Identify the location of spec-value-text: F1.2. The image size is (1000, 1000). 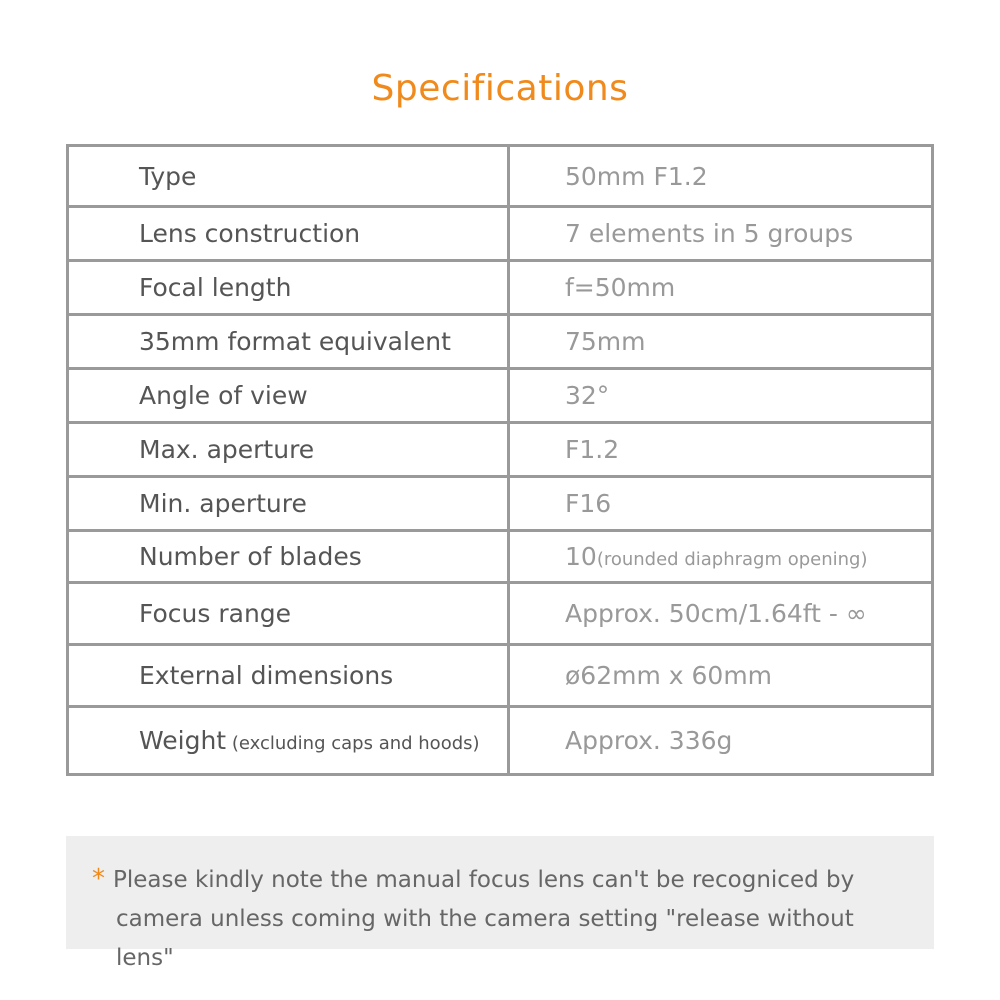
(592, 449).